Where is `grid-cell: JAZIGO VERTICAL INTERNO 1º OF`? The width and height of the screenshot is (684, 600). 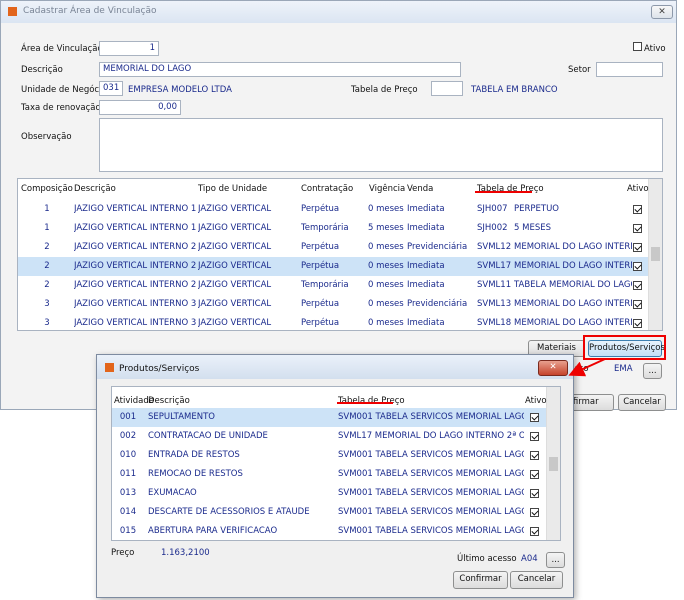 grid-cell: JAZIGO VERTICAL INTERNO 1º OF is located at coordinates (135, 209).